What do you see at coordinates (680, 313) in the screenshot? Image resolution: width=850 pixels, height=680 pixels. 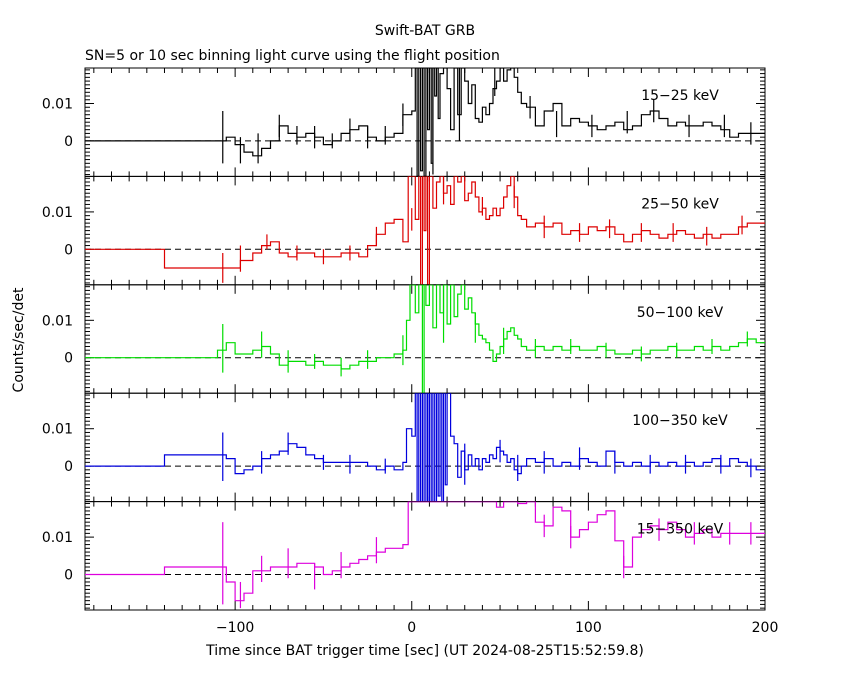 I see `series-label: 50−100 keV` at bounding box center [680, 313].